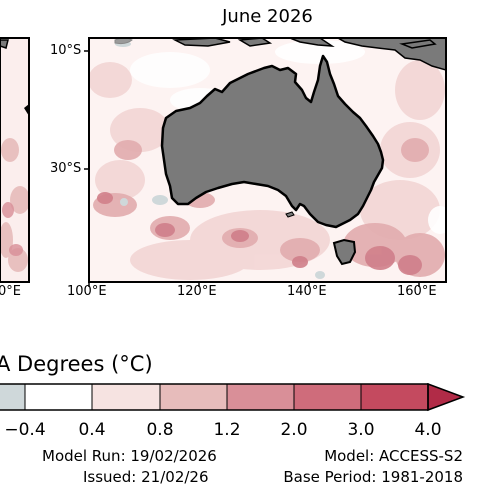 The width and height of the screenshot is (496, 501). Describe the element at coordinates (197, 291) in the screenshot. I see `lon-label-120e: 120°E` at that location.